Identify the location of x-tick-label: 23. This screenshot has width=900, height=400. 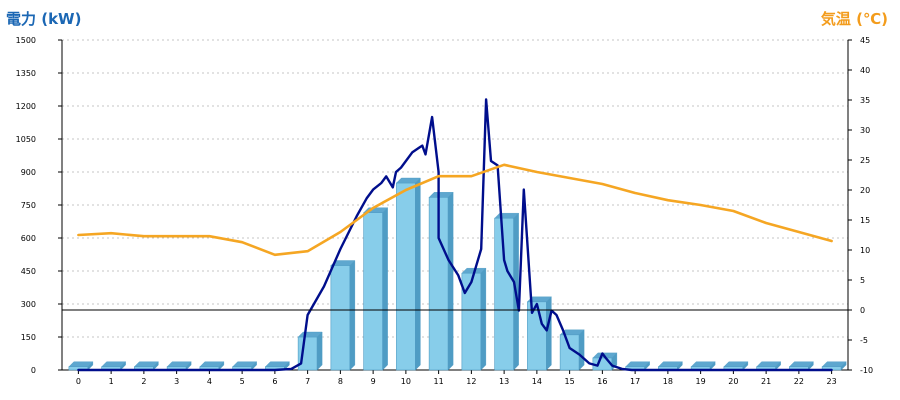
(832, 381).